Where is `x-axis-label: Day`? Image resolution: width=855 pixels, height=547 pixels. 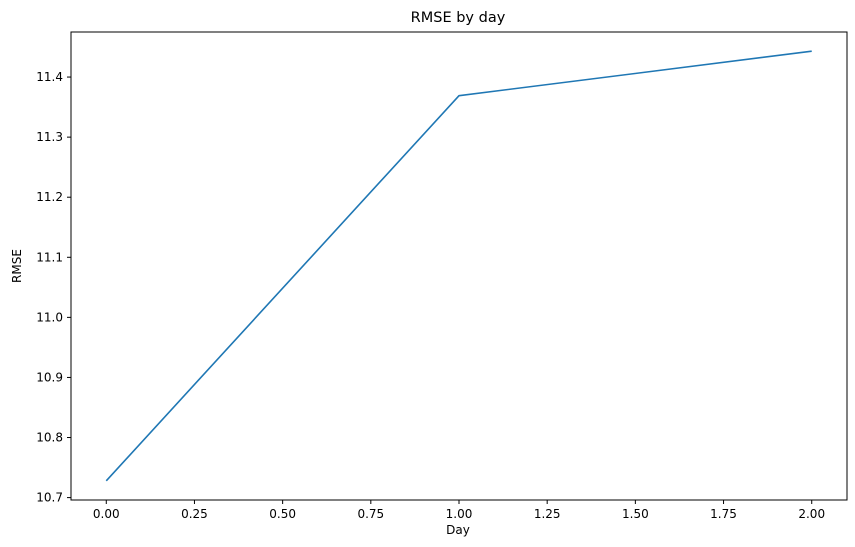 x-axis-label: Day is located at coordinates (458, 530).